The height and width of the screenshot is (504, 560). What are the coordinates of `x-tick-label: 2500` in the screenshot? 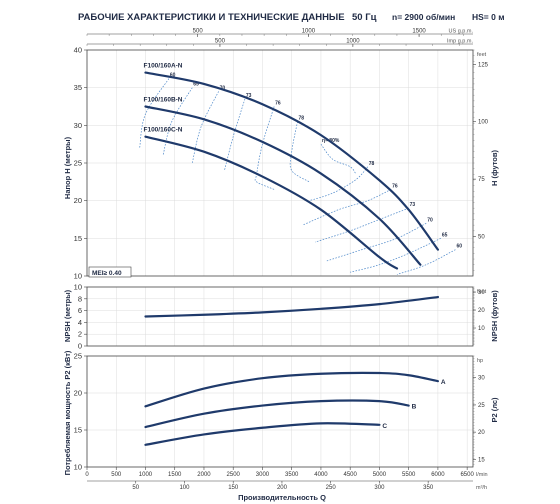 It's located at (234, 475).